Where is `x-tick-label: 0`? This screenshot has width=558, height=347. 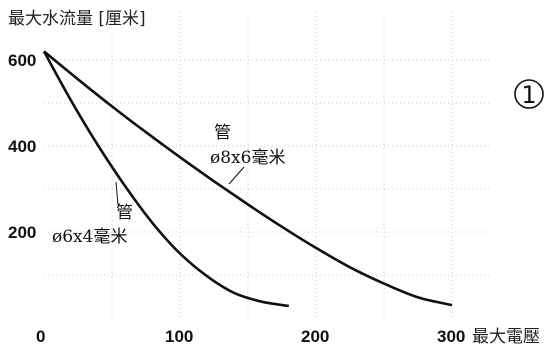 x-tick-label: 0 is located at coordinates (40, 336).